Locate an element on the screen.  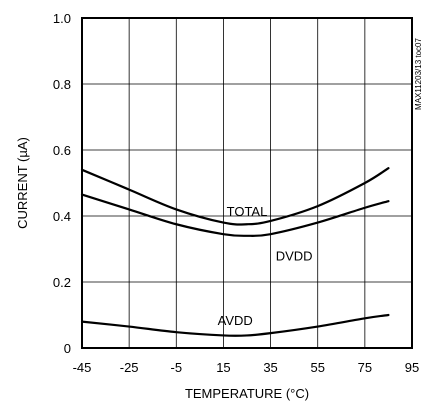
x-tick-labels: -45 -25 -5 15 35 55 75 95 is located at coordinates (246, 367).